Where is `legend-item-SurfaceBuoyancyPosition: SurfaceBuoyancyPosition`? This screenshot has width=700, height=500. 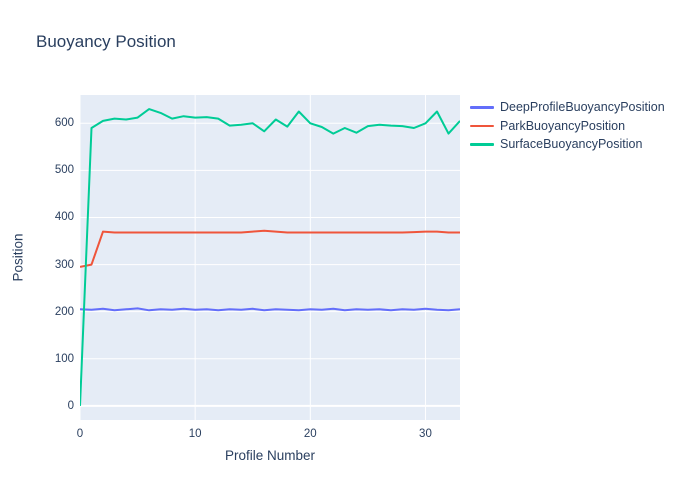
legend-item-SurfaceBuoyancyPosition: SurfaceBuoyancyPosition is located at coordinates (567, 144).